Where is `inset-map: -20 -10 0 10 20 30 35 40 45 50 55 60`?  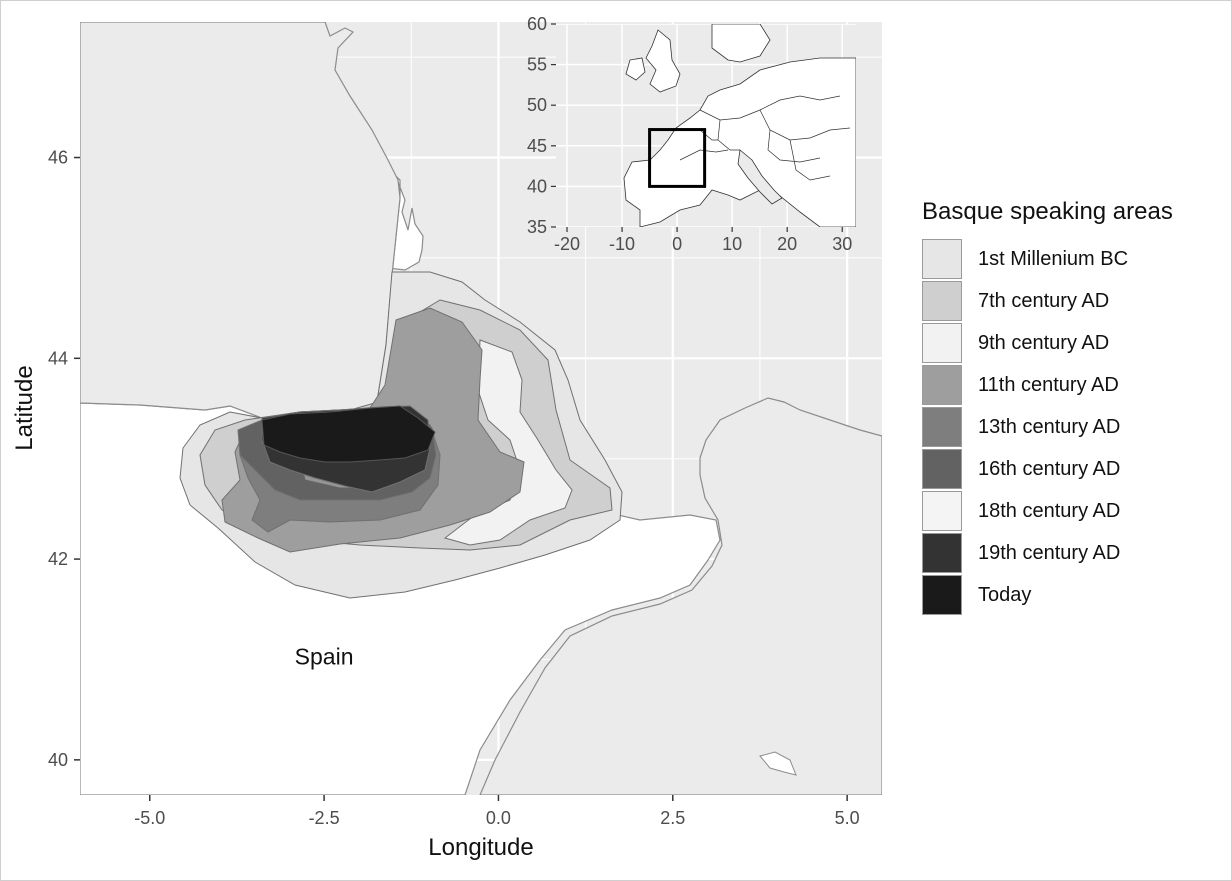
inset-map: -20 -10 0 10 20 30 35 40 45 50 55 60 is located at coordinates (691, 134).